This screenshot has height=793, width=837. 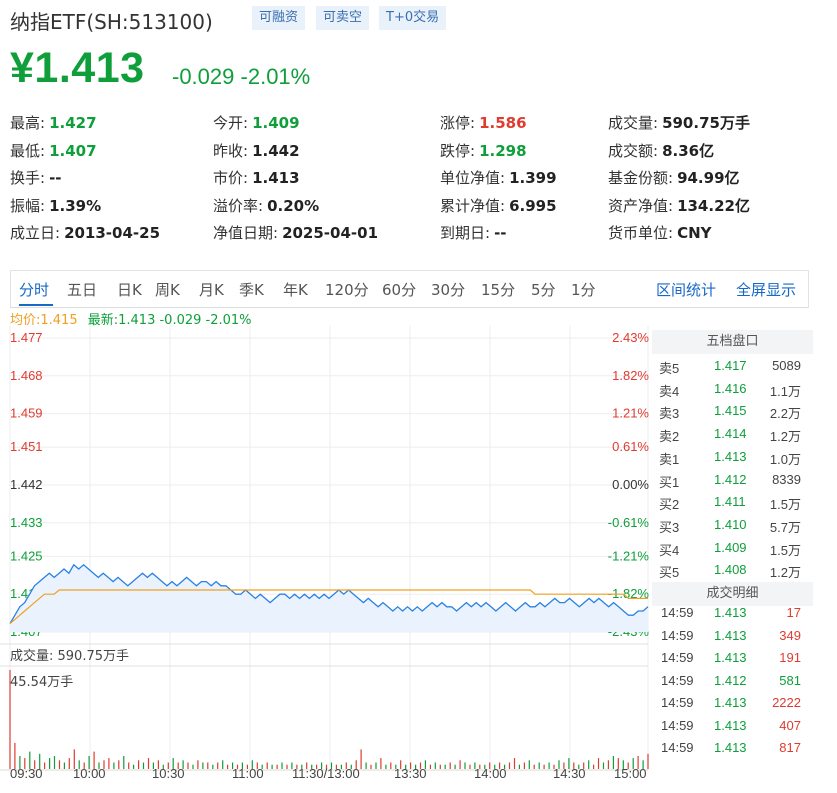 I want to click on tag-margin: 可融资, so click(x=279, y=18).